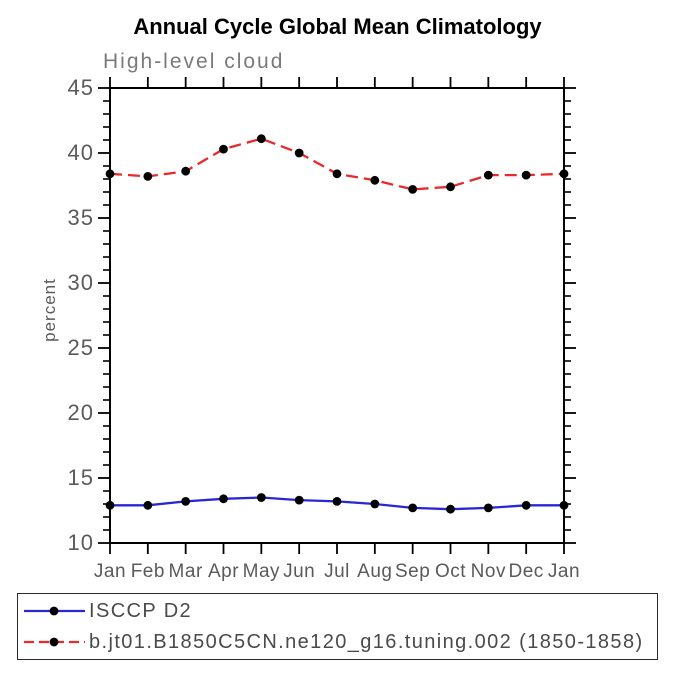 The image size is (675, 675). Describe the element at coordinates (412, 571) in the screenshot. I see `month-tick-label: Sep` at that location.